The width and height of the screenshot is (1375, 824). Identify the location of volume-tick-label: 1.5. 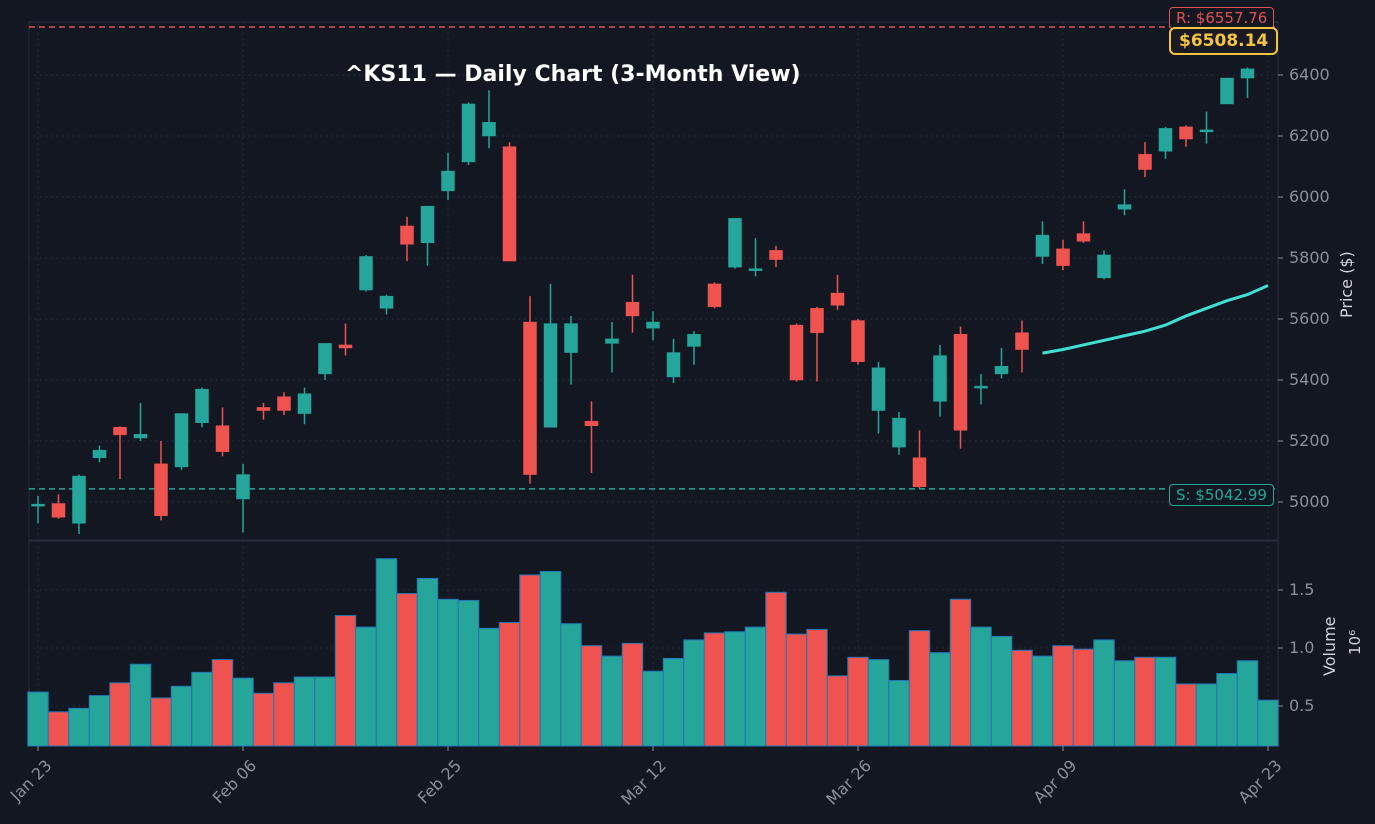
(1302, 589).